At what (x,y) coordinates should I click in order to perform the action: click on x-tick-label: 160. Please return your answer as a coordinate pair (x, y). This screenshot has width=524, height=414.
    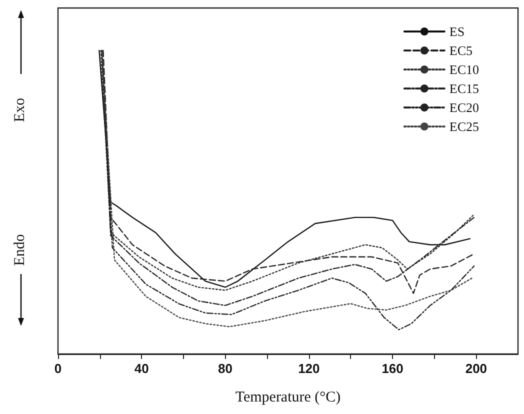
    Looking at the image, I should click on (393, 368).